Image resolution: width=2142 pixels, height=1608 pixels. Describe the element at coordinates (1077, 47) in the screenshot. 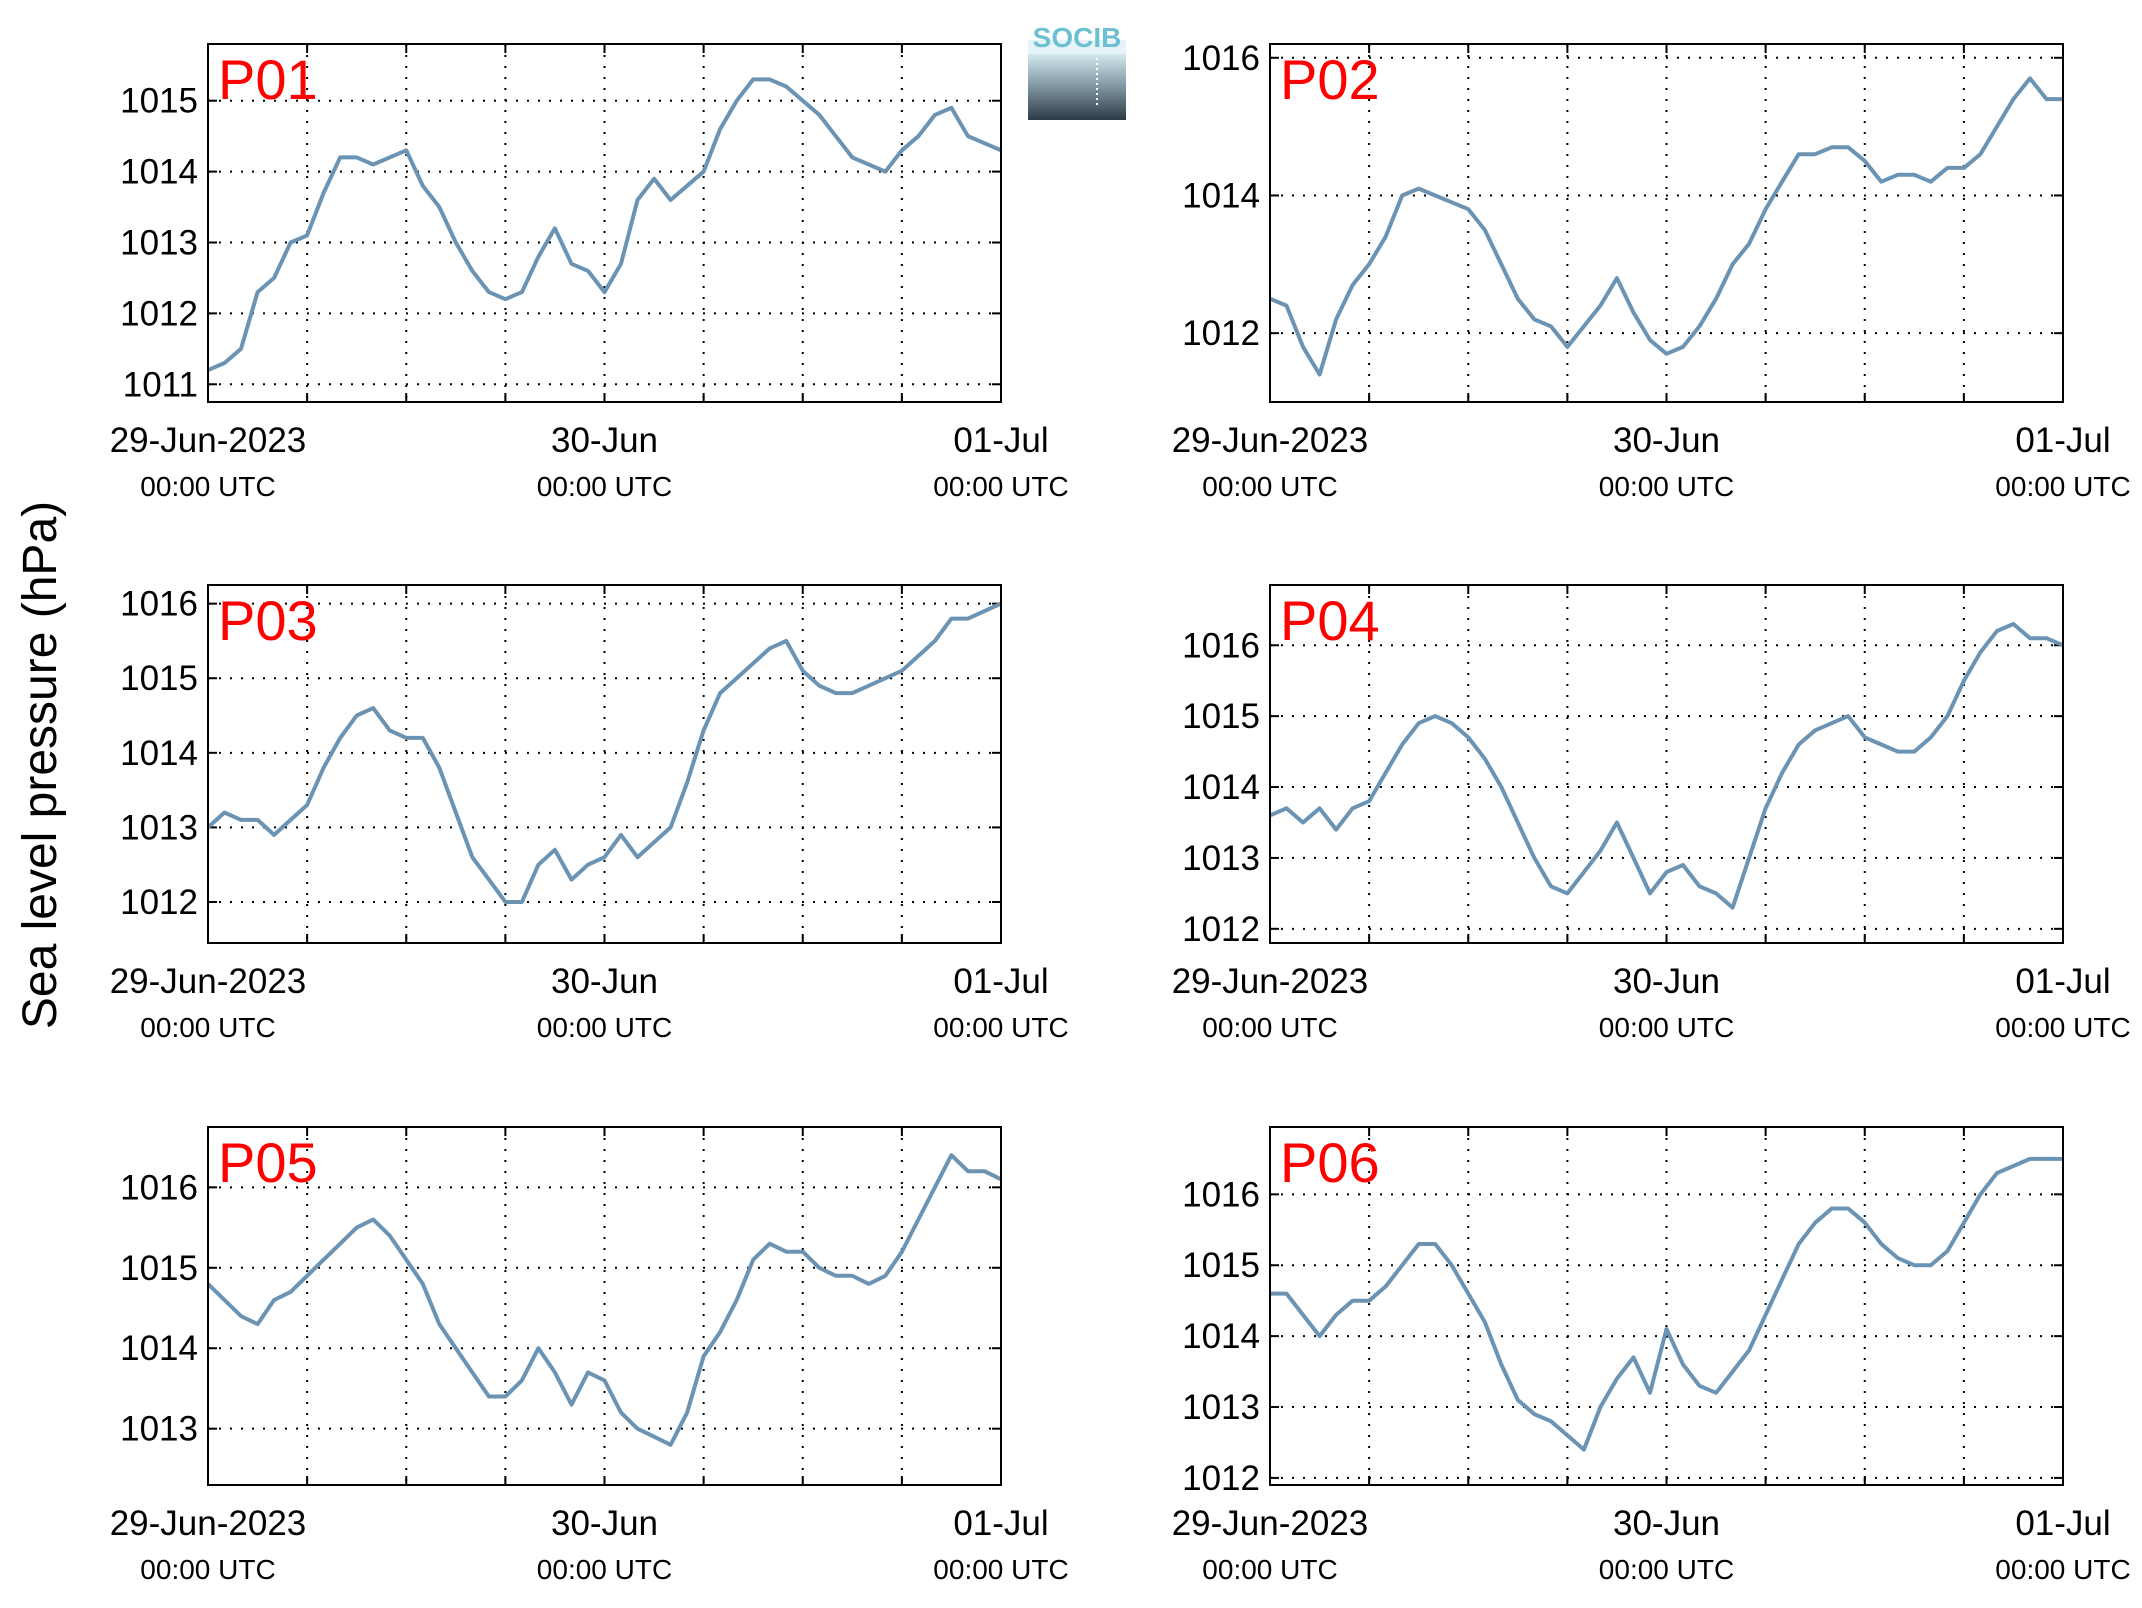

I see `socib-logo-band` at that location.